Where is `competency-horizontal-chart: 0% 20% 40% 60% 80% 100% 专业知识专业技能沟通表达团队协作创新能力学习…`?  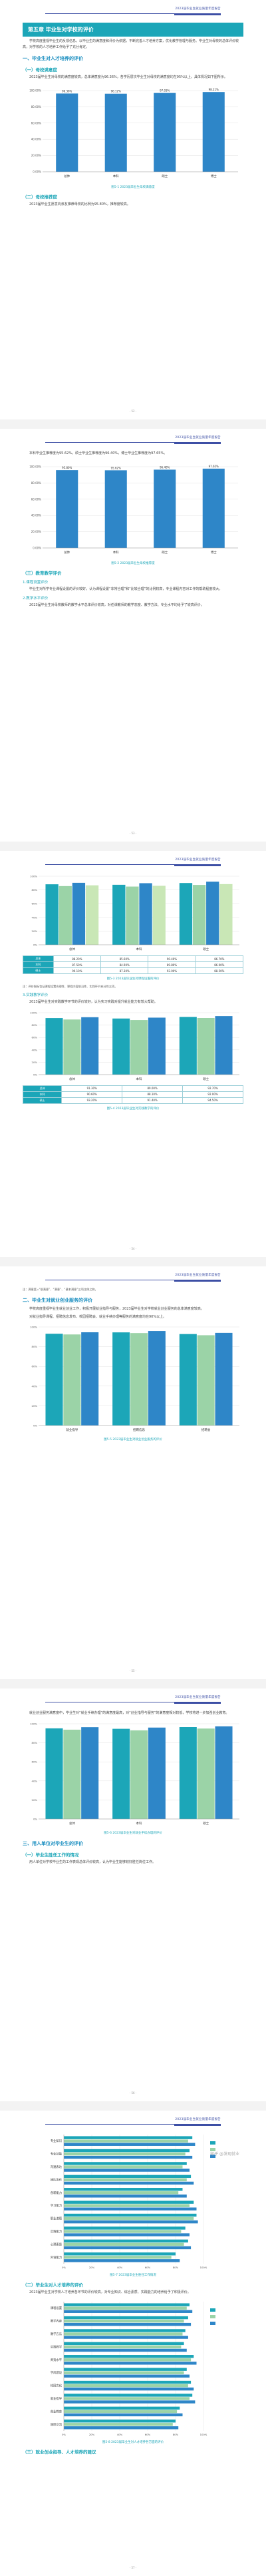 competency-horizontal-chart: 0% 20% 40% 60% 80% 100% 专业知识专业技能沟通表达团队协作创新能力学习… is located at coordinates (133, 2202).